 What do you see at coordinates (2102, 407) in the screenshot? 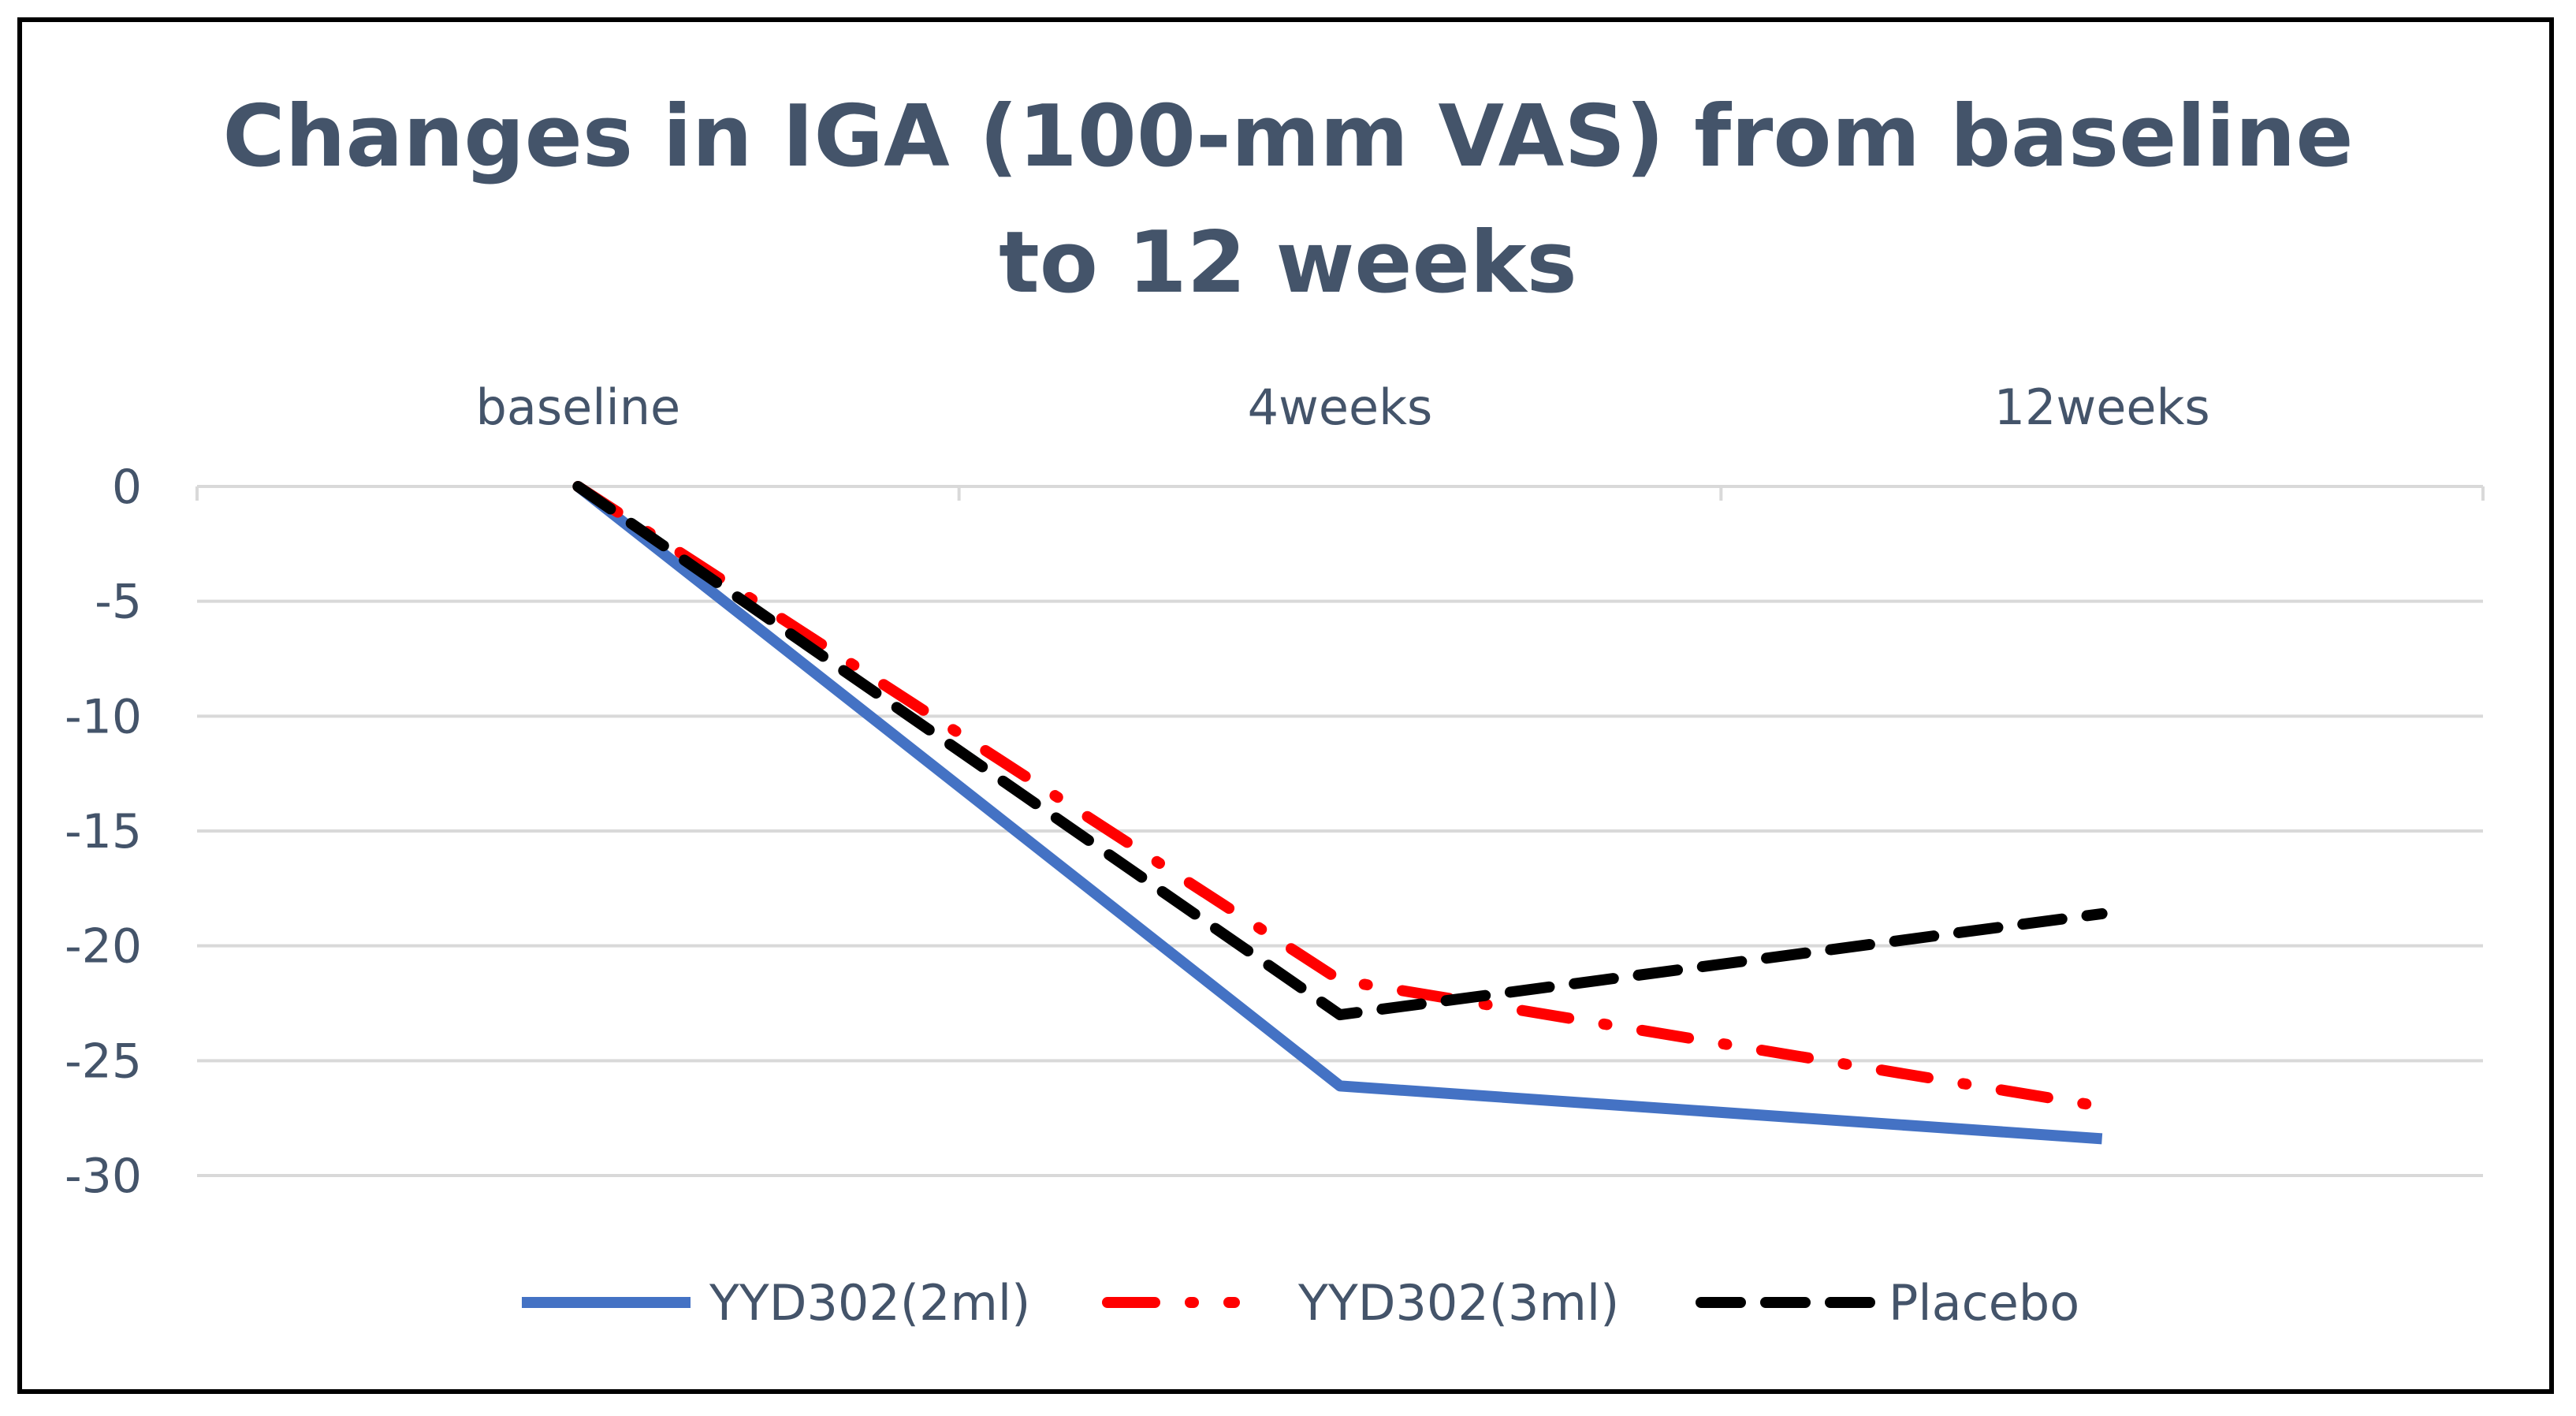
I see `category-label: 12weeks` at bounding box center [2102, 407].